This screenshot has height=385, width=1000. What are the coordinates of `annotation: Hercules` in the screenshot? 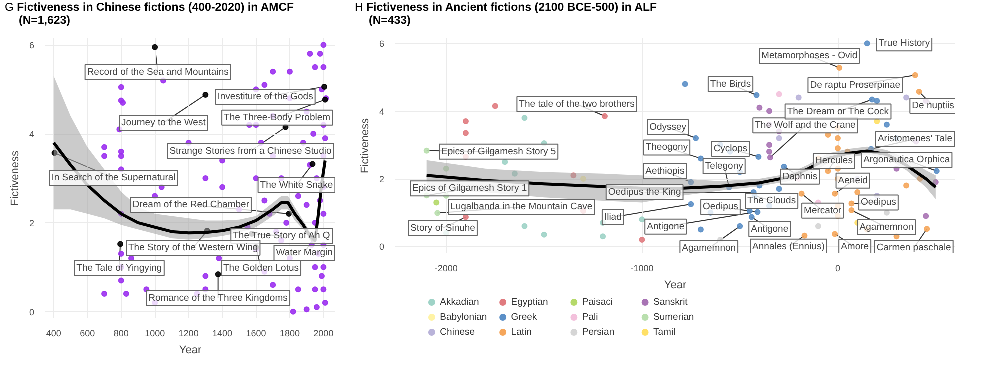 It's located at (834, 161).